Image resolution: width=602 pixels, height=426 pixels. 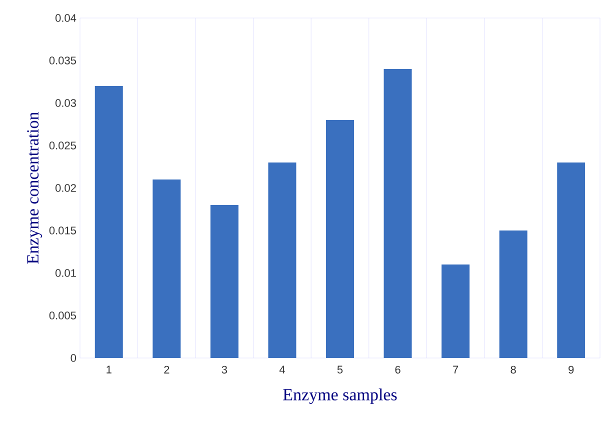 What do you see at coordinates (73, 358) in the screenshot?
I see `y-tick-label: 0` at bounding box center [73, 358].